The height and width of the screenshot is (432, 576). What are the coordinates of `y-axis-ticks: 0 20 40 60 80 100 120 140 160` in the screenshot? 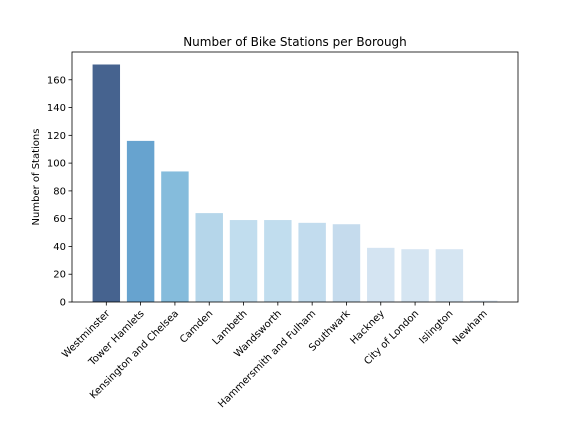 It's located at (59, 192).